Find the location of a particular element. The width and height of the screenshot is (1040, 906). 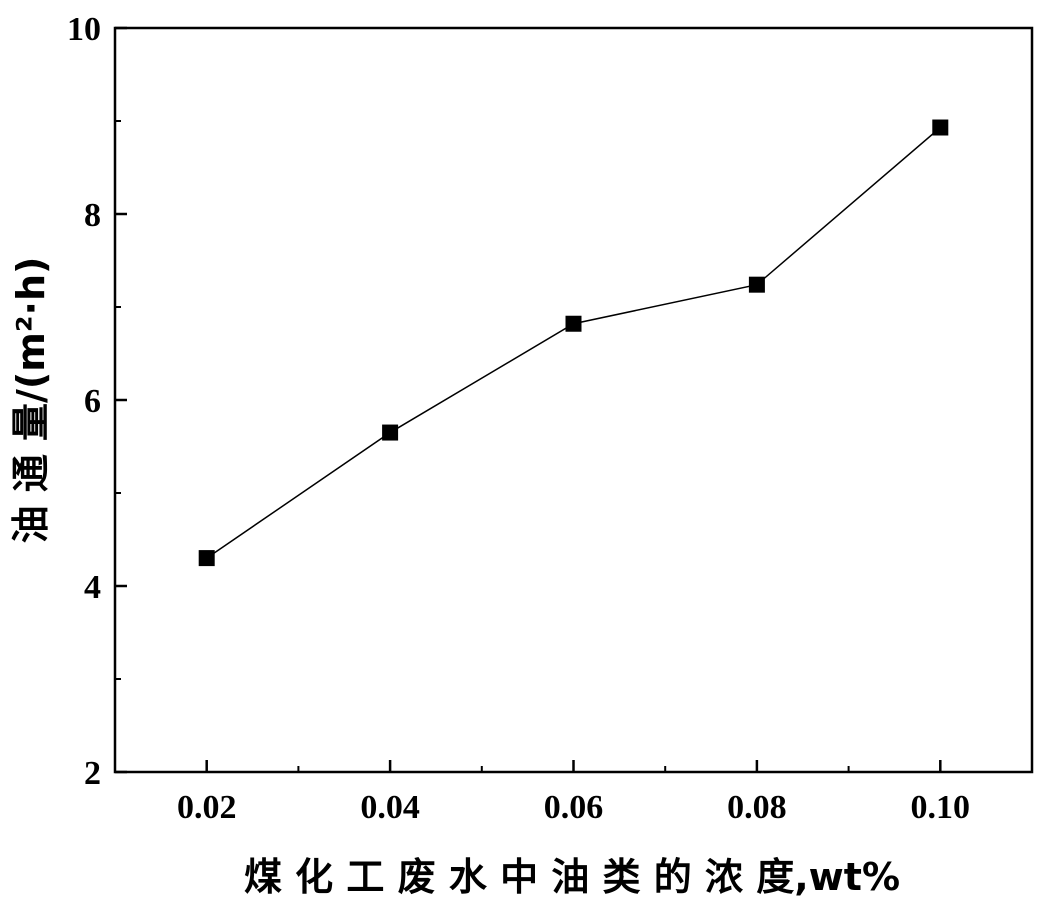

y-tick-label: 10 is located at coordinates (84, 29).